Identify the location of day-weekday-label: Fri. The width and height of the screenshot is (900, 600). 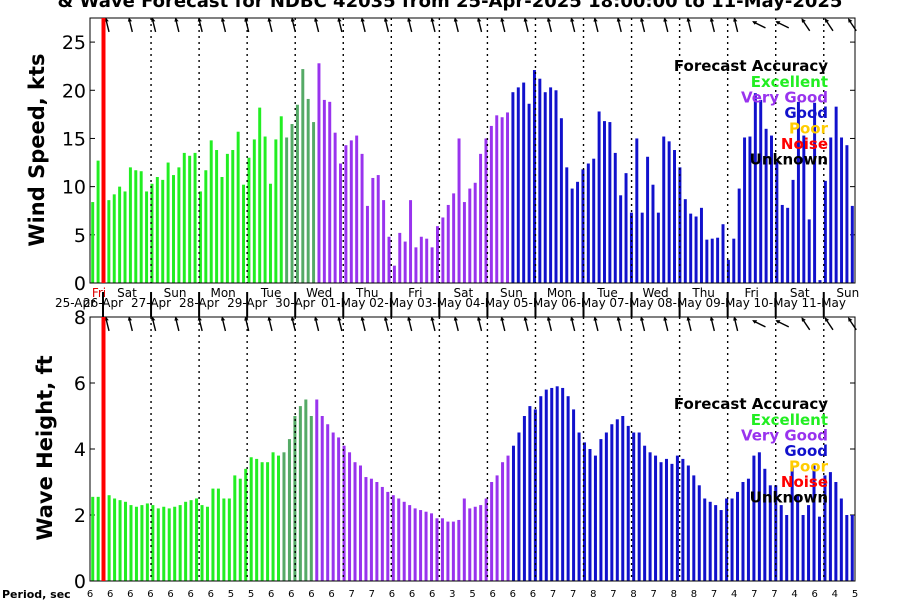
(415, 293).